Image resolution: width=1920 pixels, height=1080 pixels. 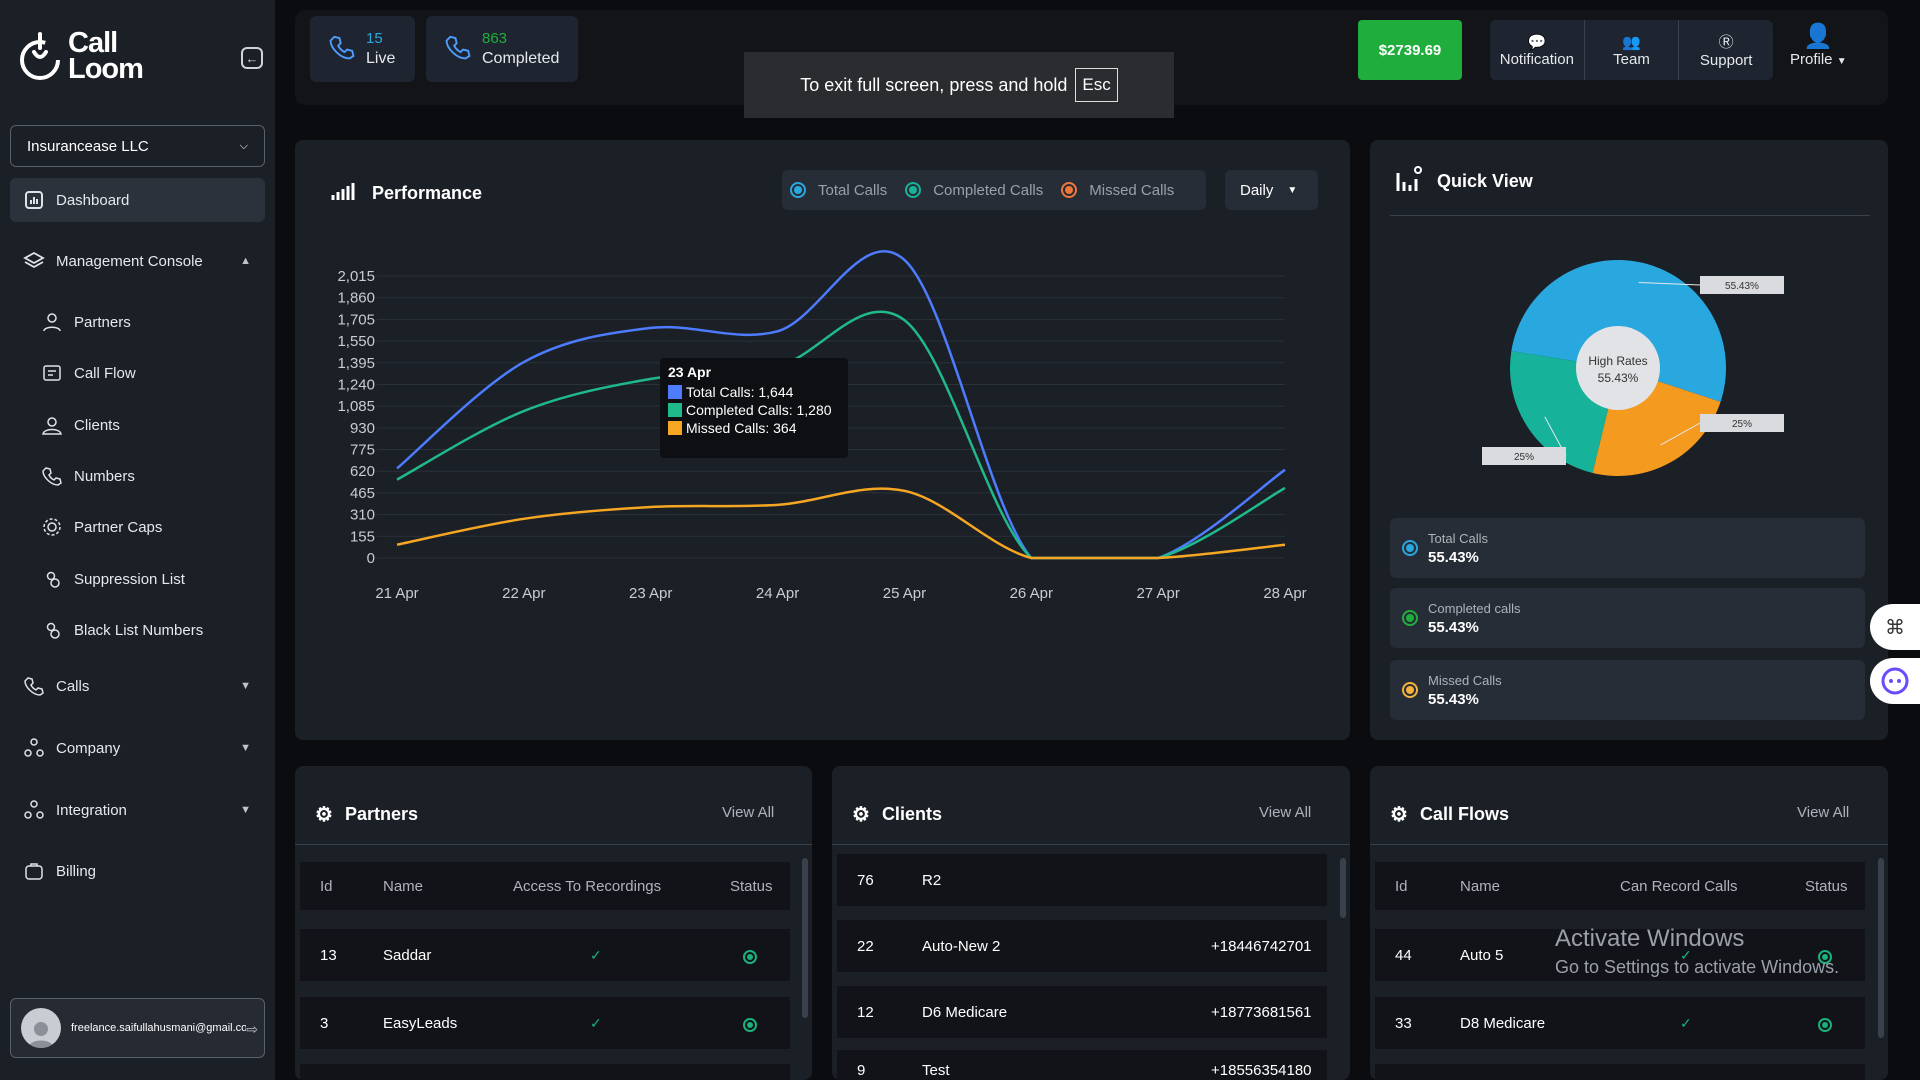 What do you see at coordinates (545, 1023) in the screenshot?
I see `table-row: 3 EasyLeads ✓` at bounding box center [545, 1023].